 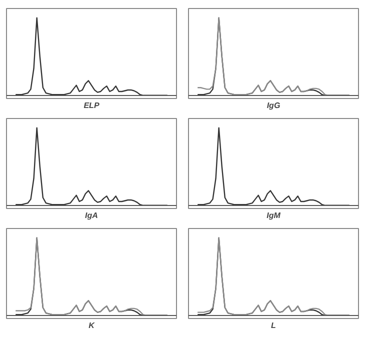 I want to click on x-axis-title: IgM, so click(x=273, y=215).